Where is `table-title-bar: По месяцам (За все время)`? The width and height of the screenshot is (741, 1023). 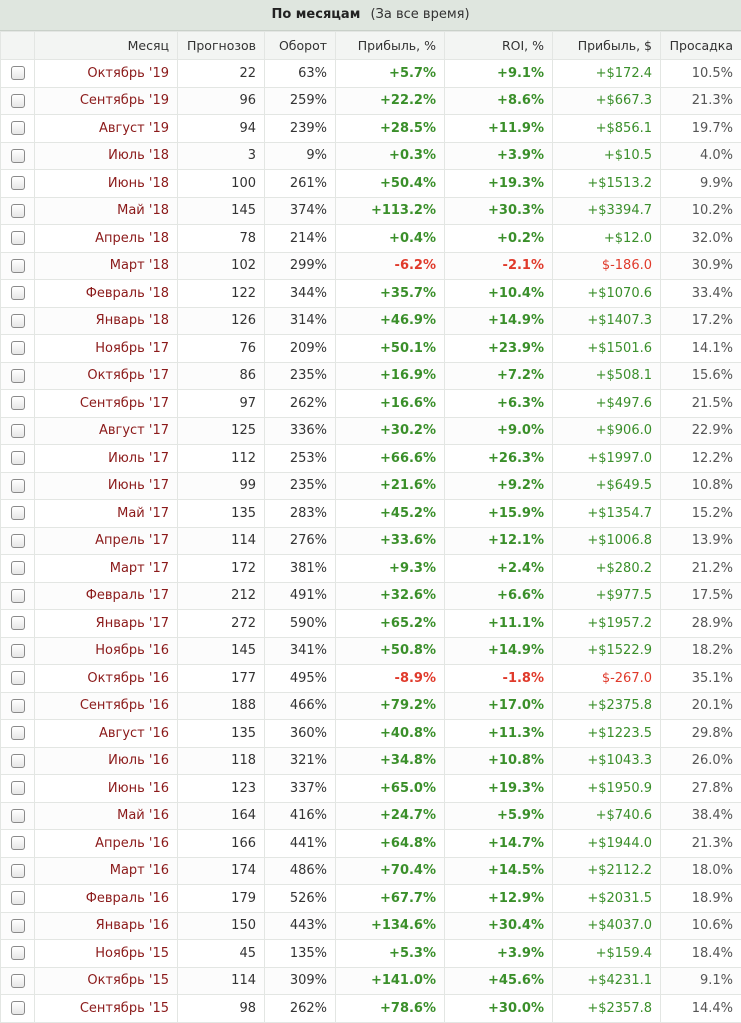 table-title-bar: По месяцам (За все время) is located at coordinates (370, 15).